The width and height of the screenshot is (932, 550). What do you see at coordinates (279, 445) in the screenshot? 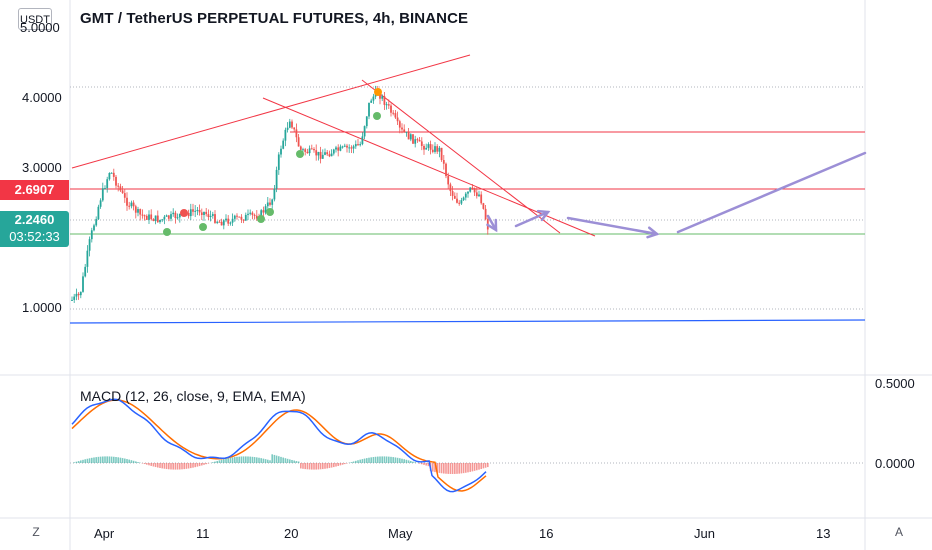
I see `macd-line` at bounding box center [279, 445].